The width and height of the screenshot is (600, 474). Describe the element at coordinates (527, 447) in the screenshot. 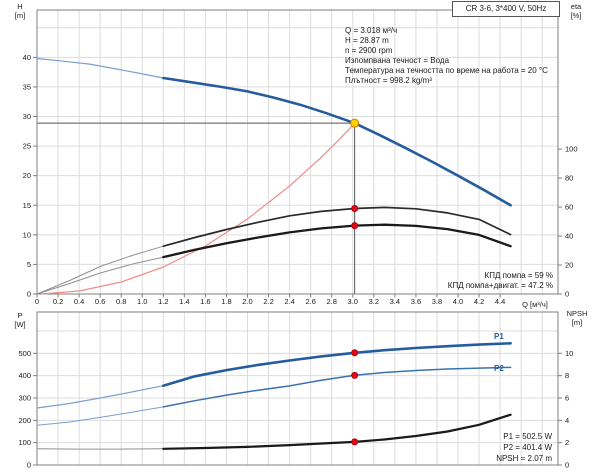

I see `annotation-p2: P2 = 401.4 W` at that location.